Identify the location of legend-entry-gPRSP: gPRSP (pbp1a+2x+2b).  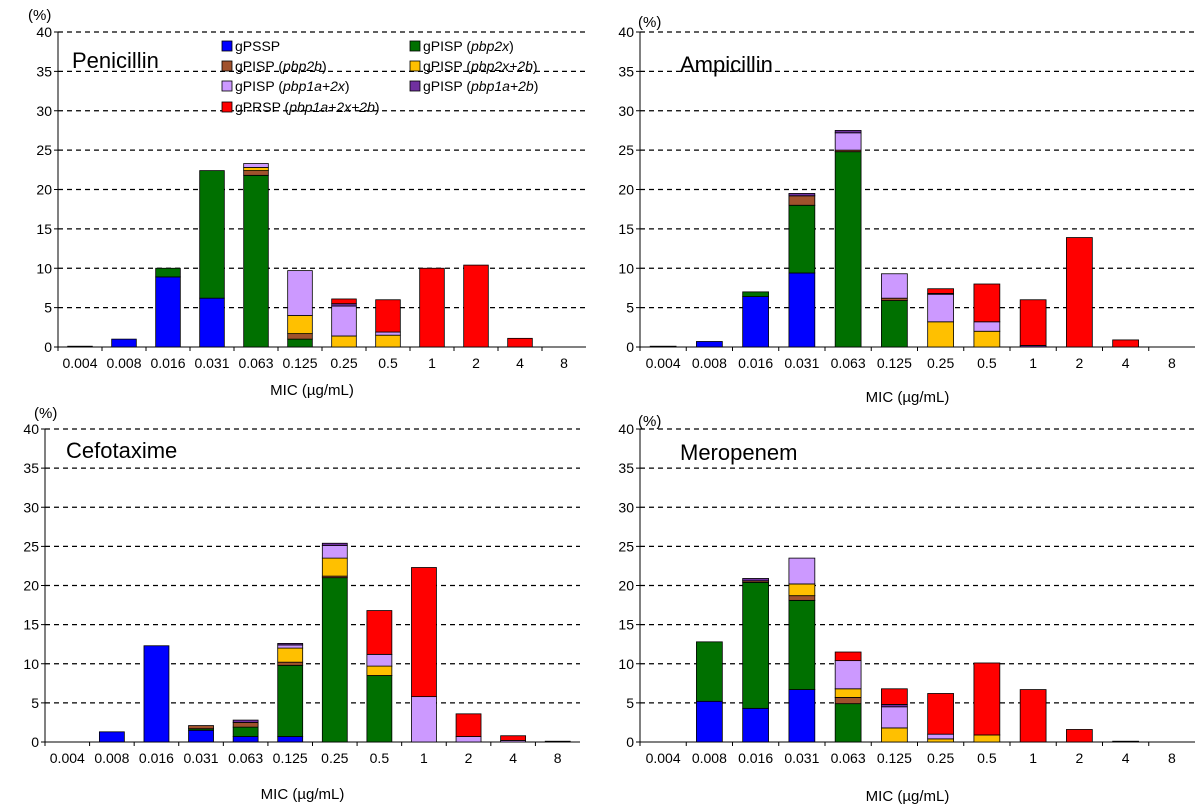
(307, 107).